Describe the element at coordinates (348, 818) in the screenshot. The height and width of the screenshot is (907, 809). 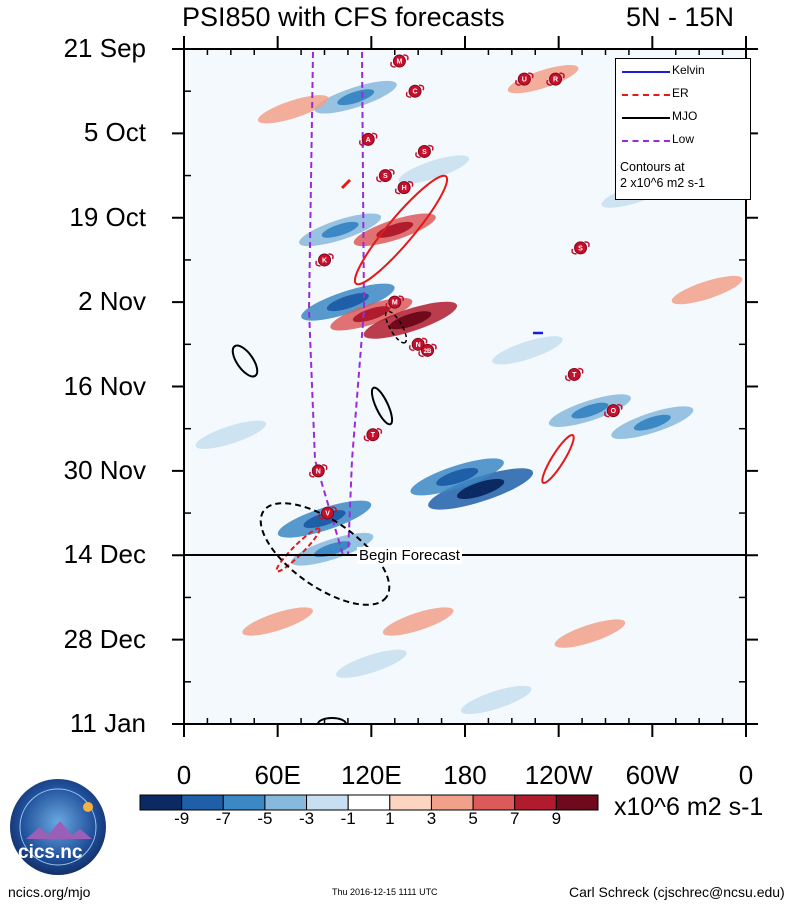
I see `colorbar-level-4: -1` at that location.